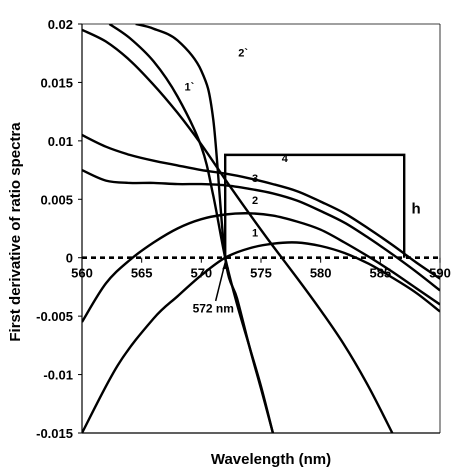 This screenshot has height=474, width=474. Describe the element at coordinates (285, 159) in the screenshot. I see `curve-label: 4` at that location.